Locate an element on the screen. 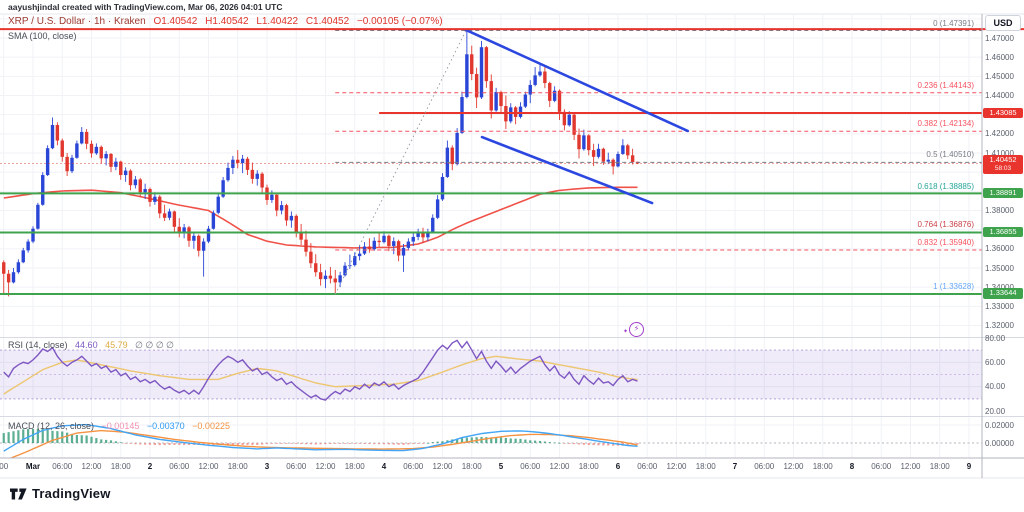 The height and width of the screenshot is (512, 1024). time-axis-label: 9 is located at coordinates (969, 466).